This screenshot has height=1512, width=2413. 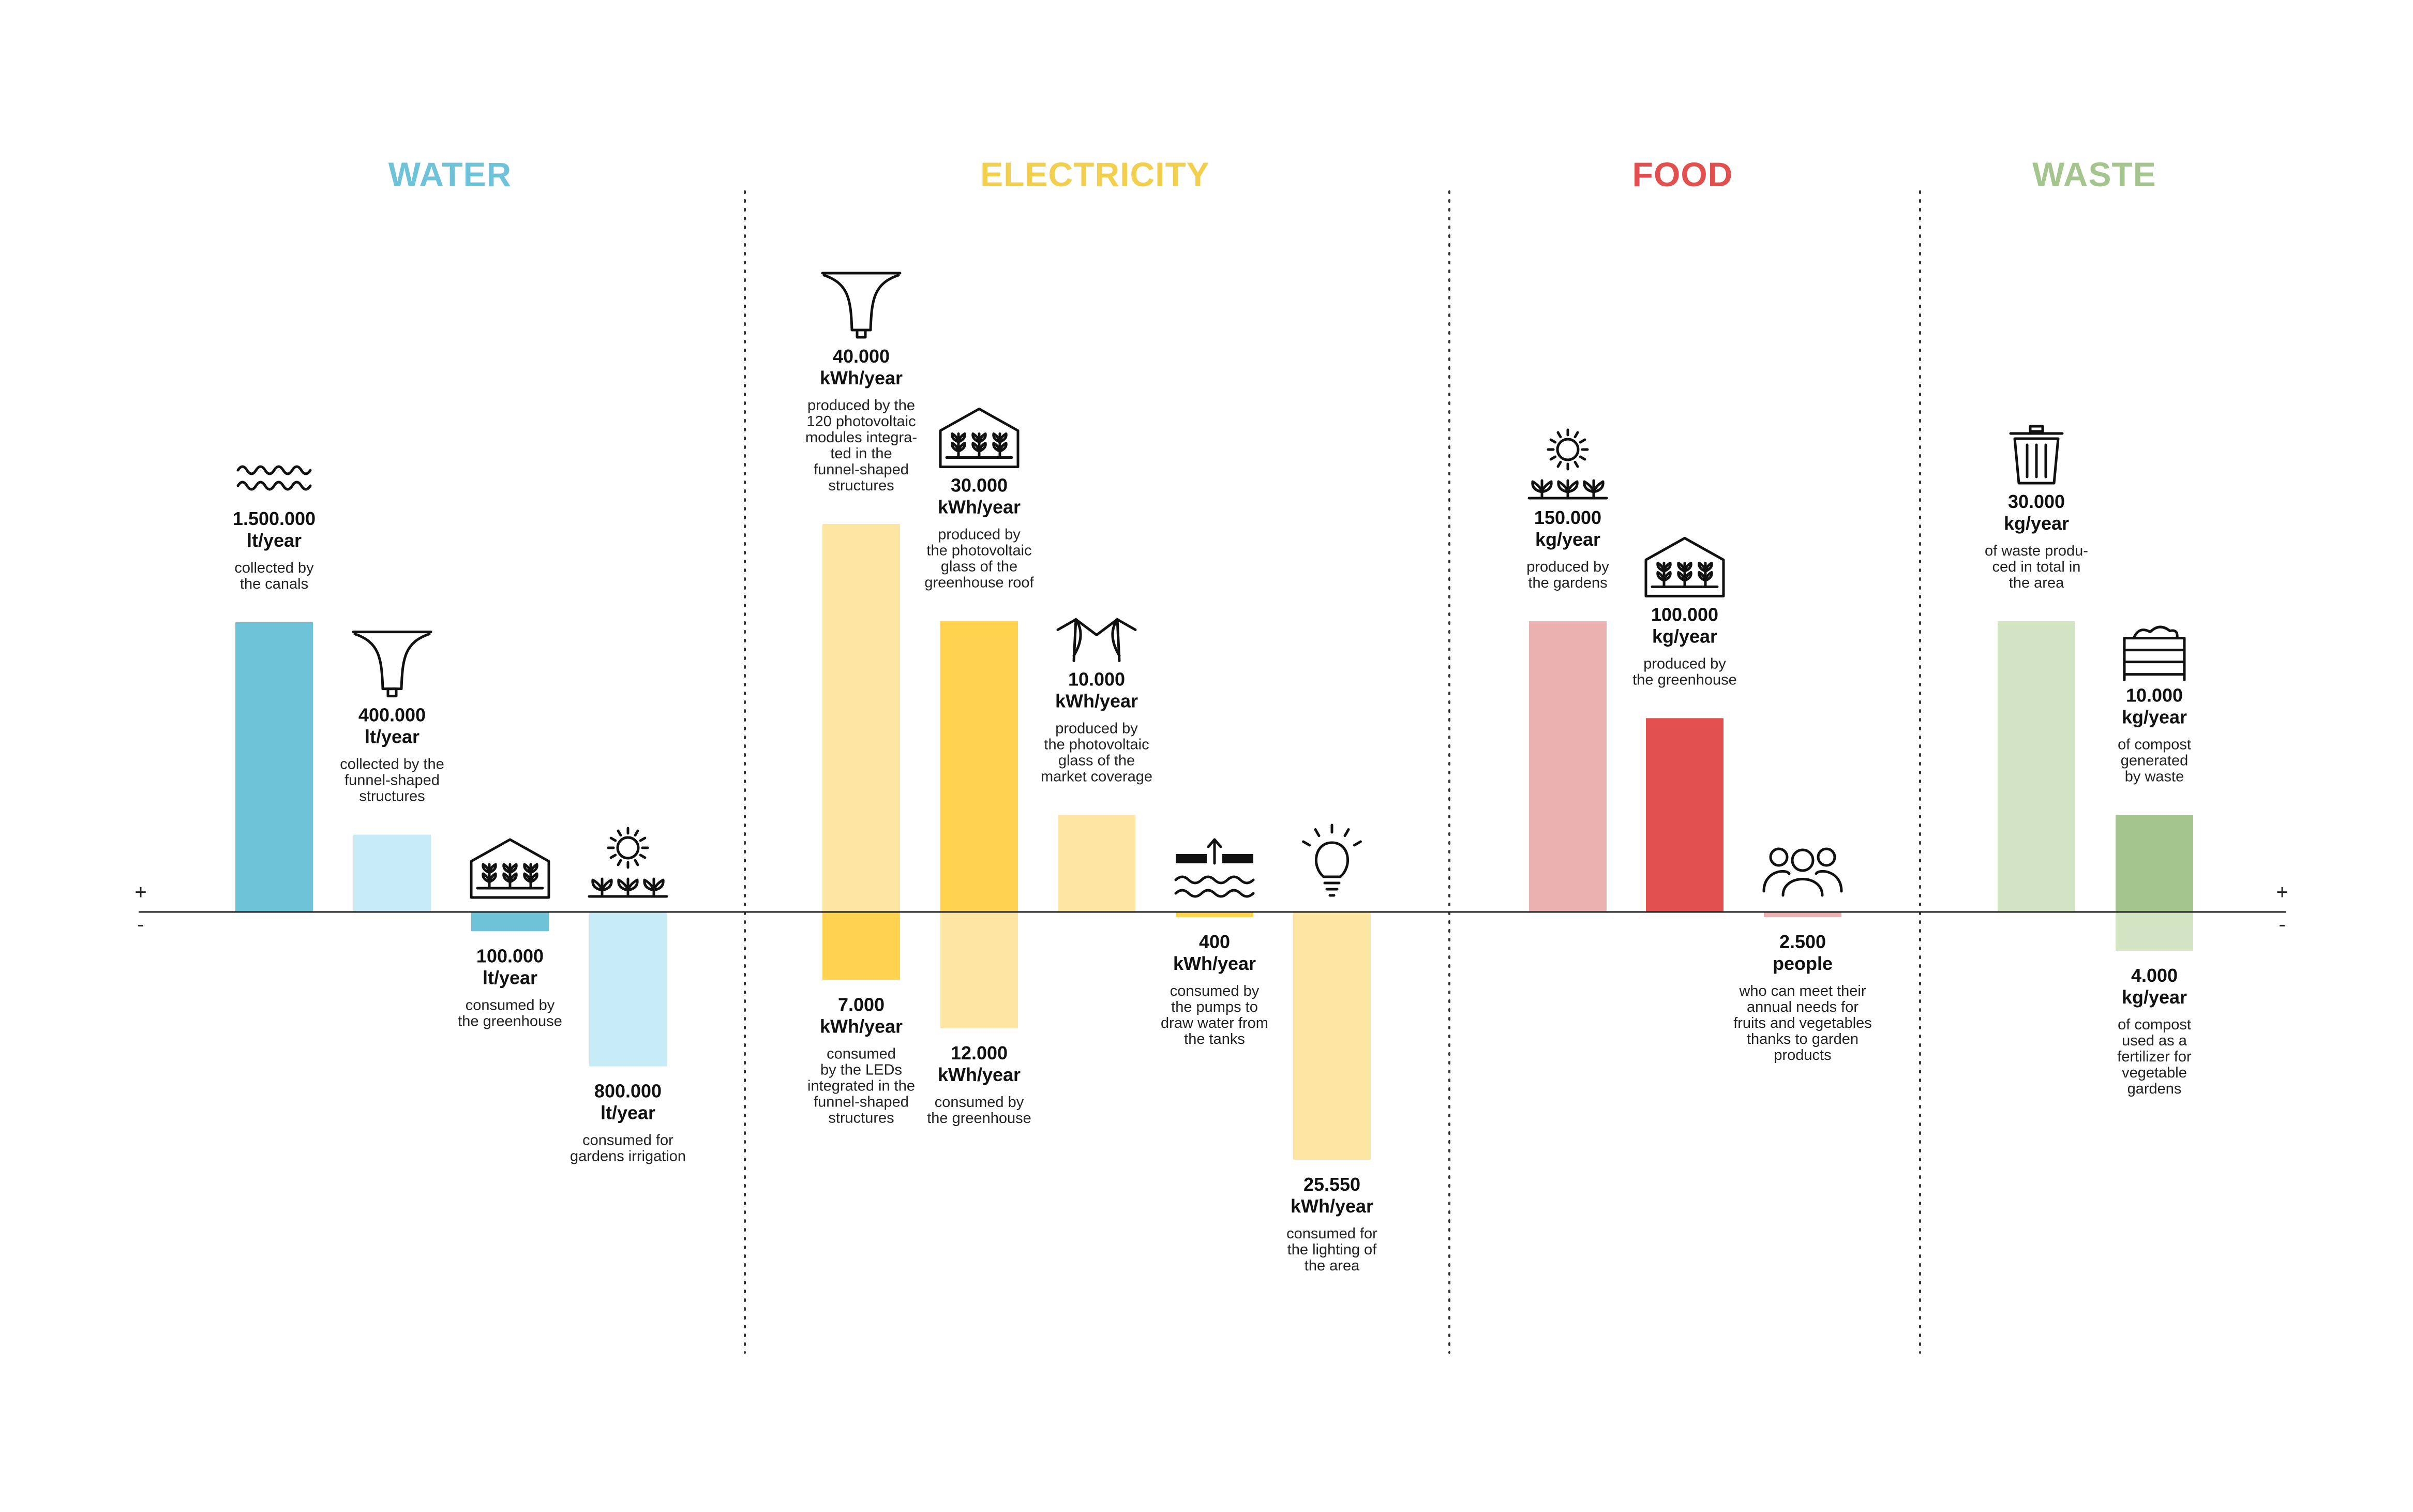 I want to click on value-label: 400, so click(x=1215, y=941).